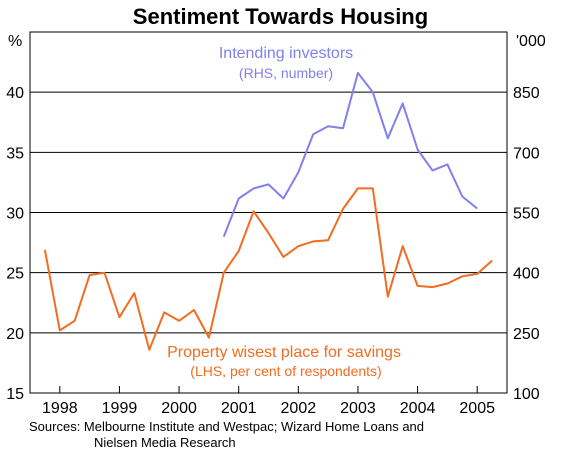 The width and height of the screenshot is (561, 455). What do you see at coordinates (526, 244) in the screenshot?
I see `right-axis-tick-labels: 100 250 400 550 700 850` at bounding box center [526, 244].